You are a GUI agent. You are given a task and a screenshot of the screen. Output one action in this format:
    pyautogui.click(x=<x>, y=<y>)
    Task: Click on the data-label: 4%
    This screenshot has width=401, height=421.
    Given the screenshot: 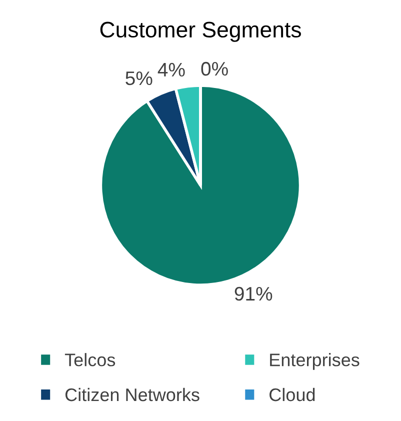 What is the action you would take?
    pyautogui.click(x=171, y=69)
    